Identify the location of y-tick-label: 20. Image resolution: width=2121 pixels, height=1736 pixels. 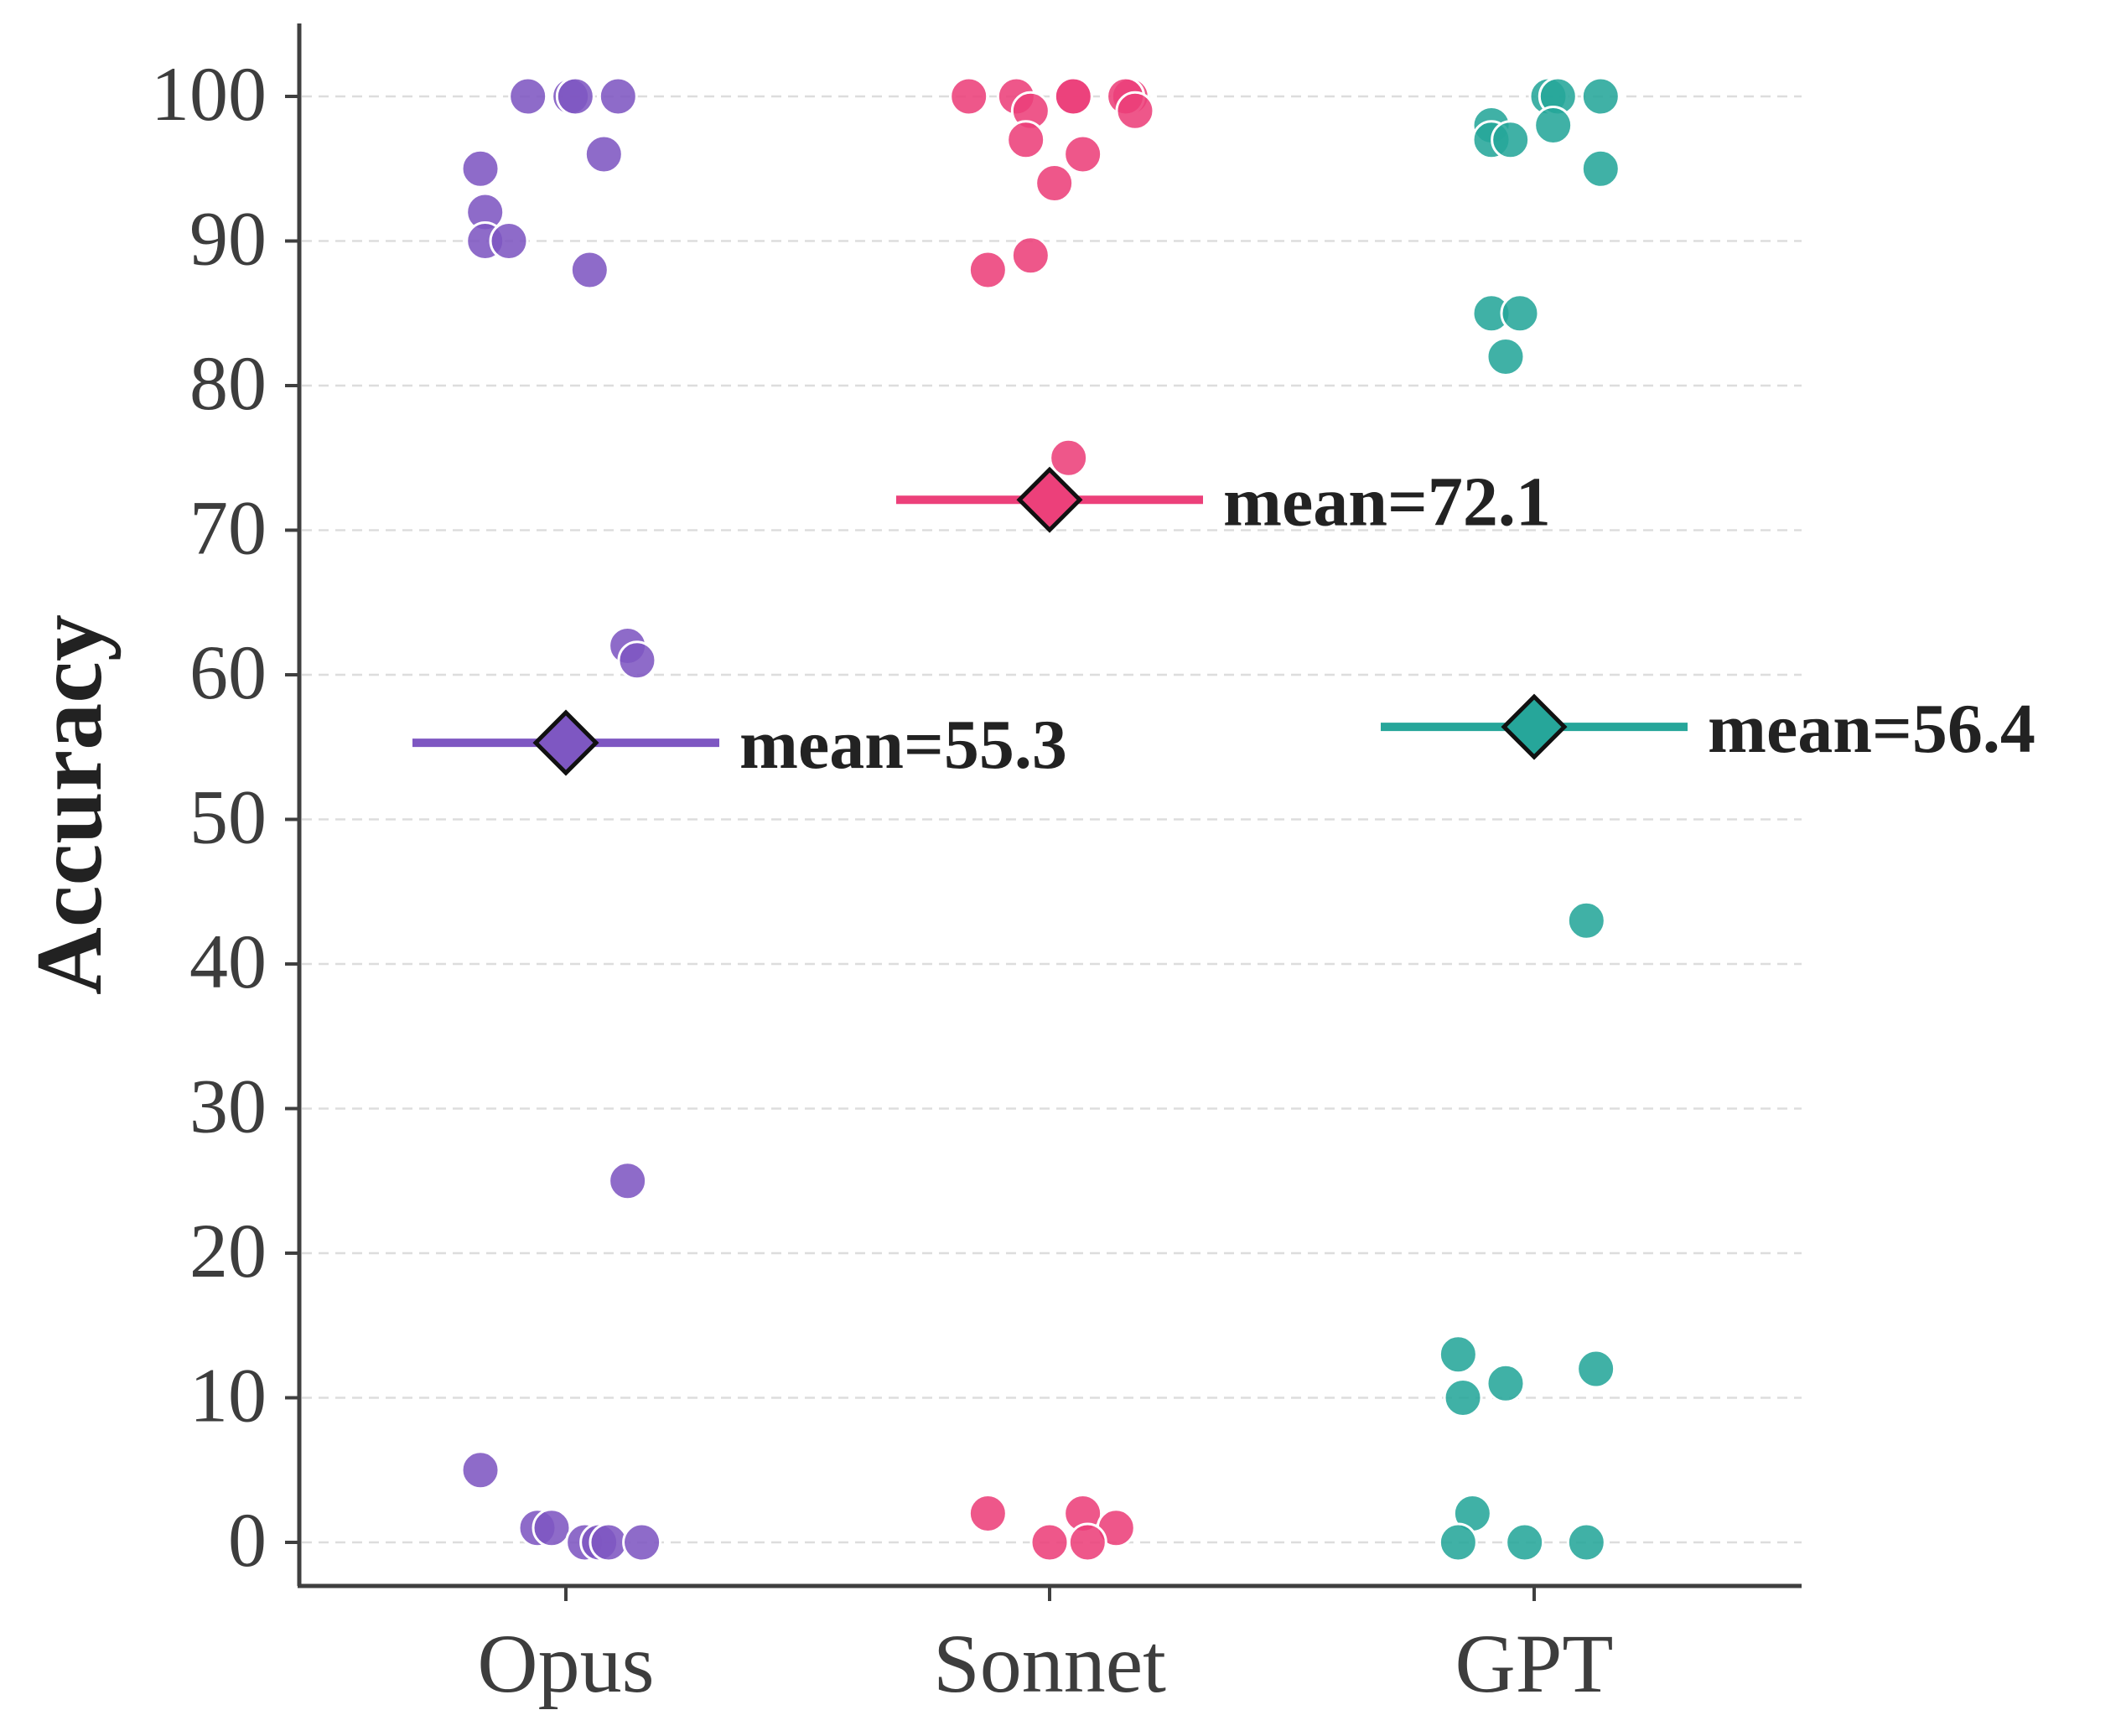
(228, 1250).